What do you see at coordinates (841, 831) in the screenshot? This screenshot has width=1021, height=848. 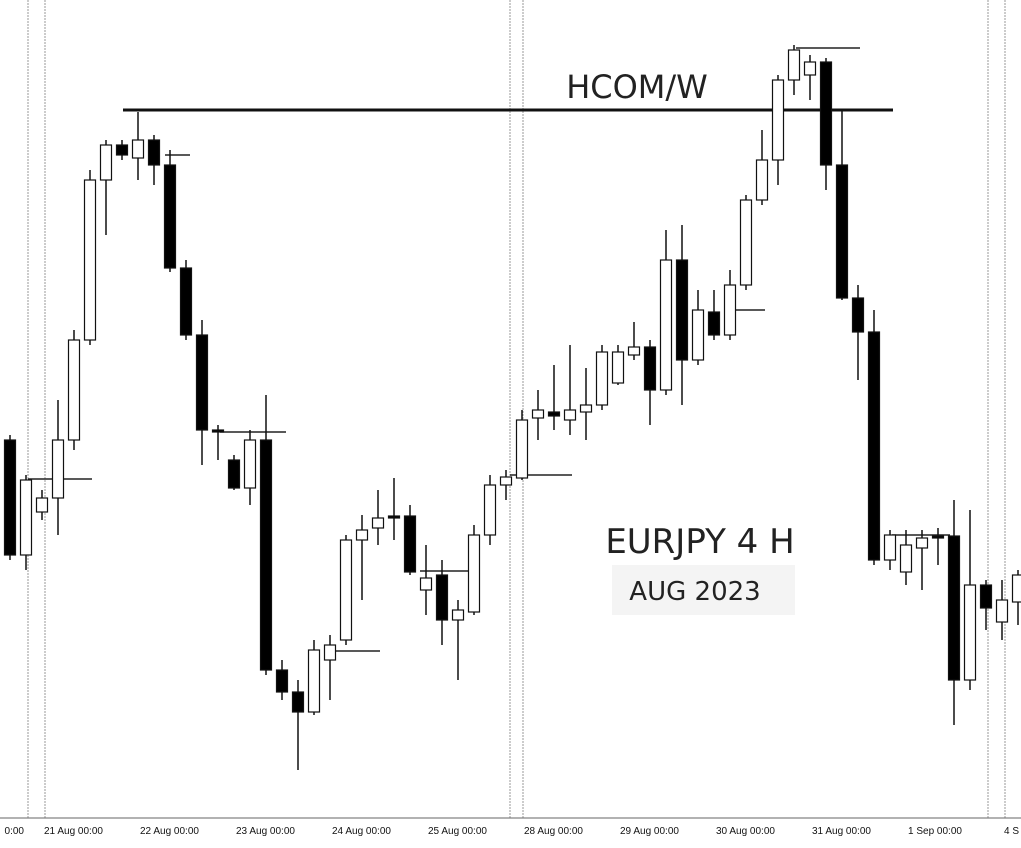 I see `x-tick-label: 31 Aug 00:00` at bounding box center [841, 831].